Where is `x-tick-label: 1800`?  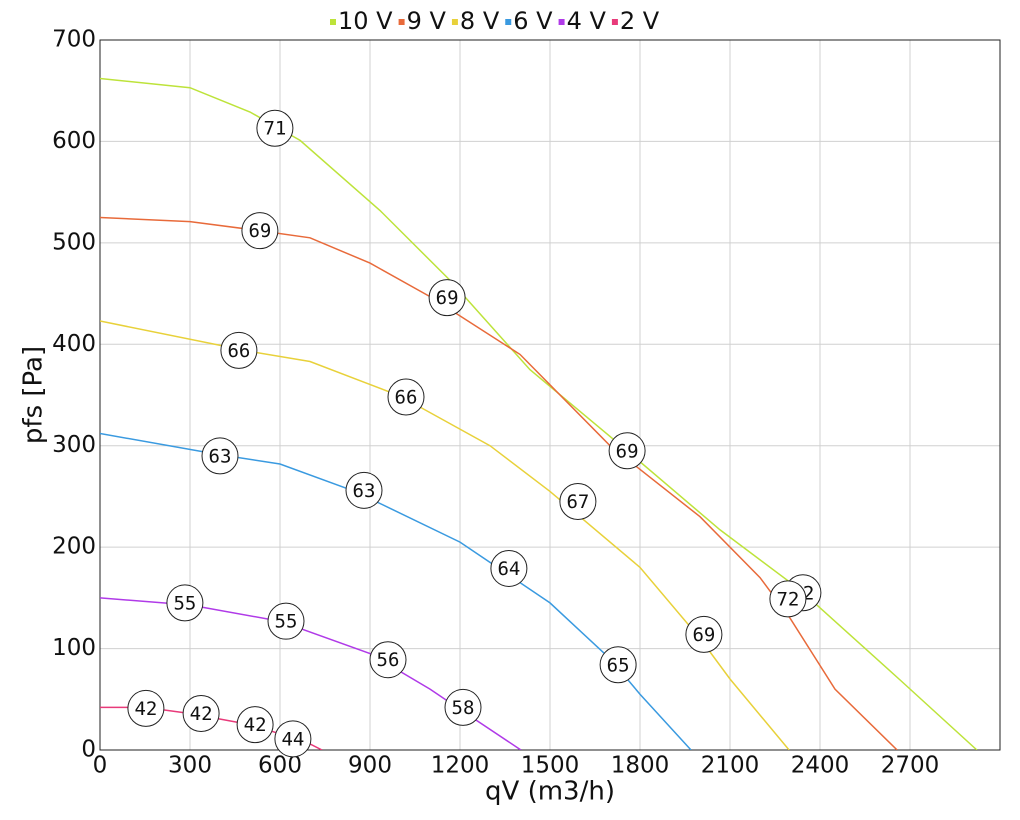
x-tick-label: 1800 is located at coordinates (640, 766).